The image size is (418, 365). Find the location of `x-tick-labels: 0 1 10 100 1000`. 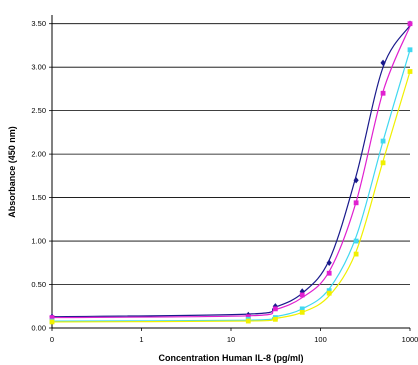

x-tick-labels: 0 1 10 100 1000 is located at coordinates (234, 336).